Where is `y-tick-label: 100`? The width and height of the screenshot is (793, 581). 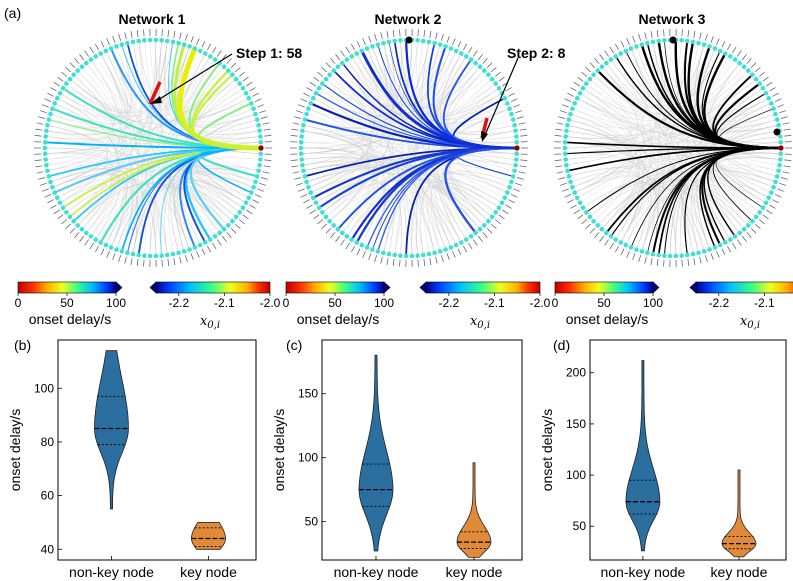 y-tick-label: 100 is located at coordinates (308, 458).